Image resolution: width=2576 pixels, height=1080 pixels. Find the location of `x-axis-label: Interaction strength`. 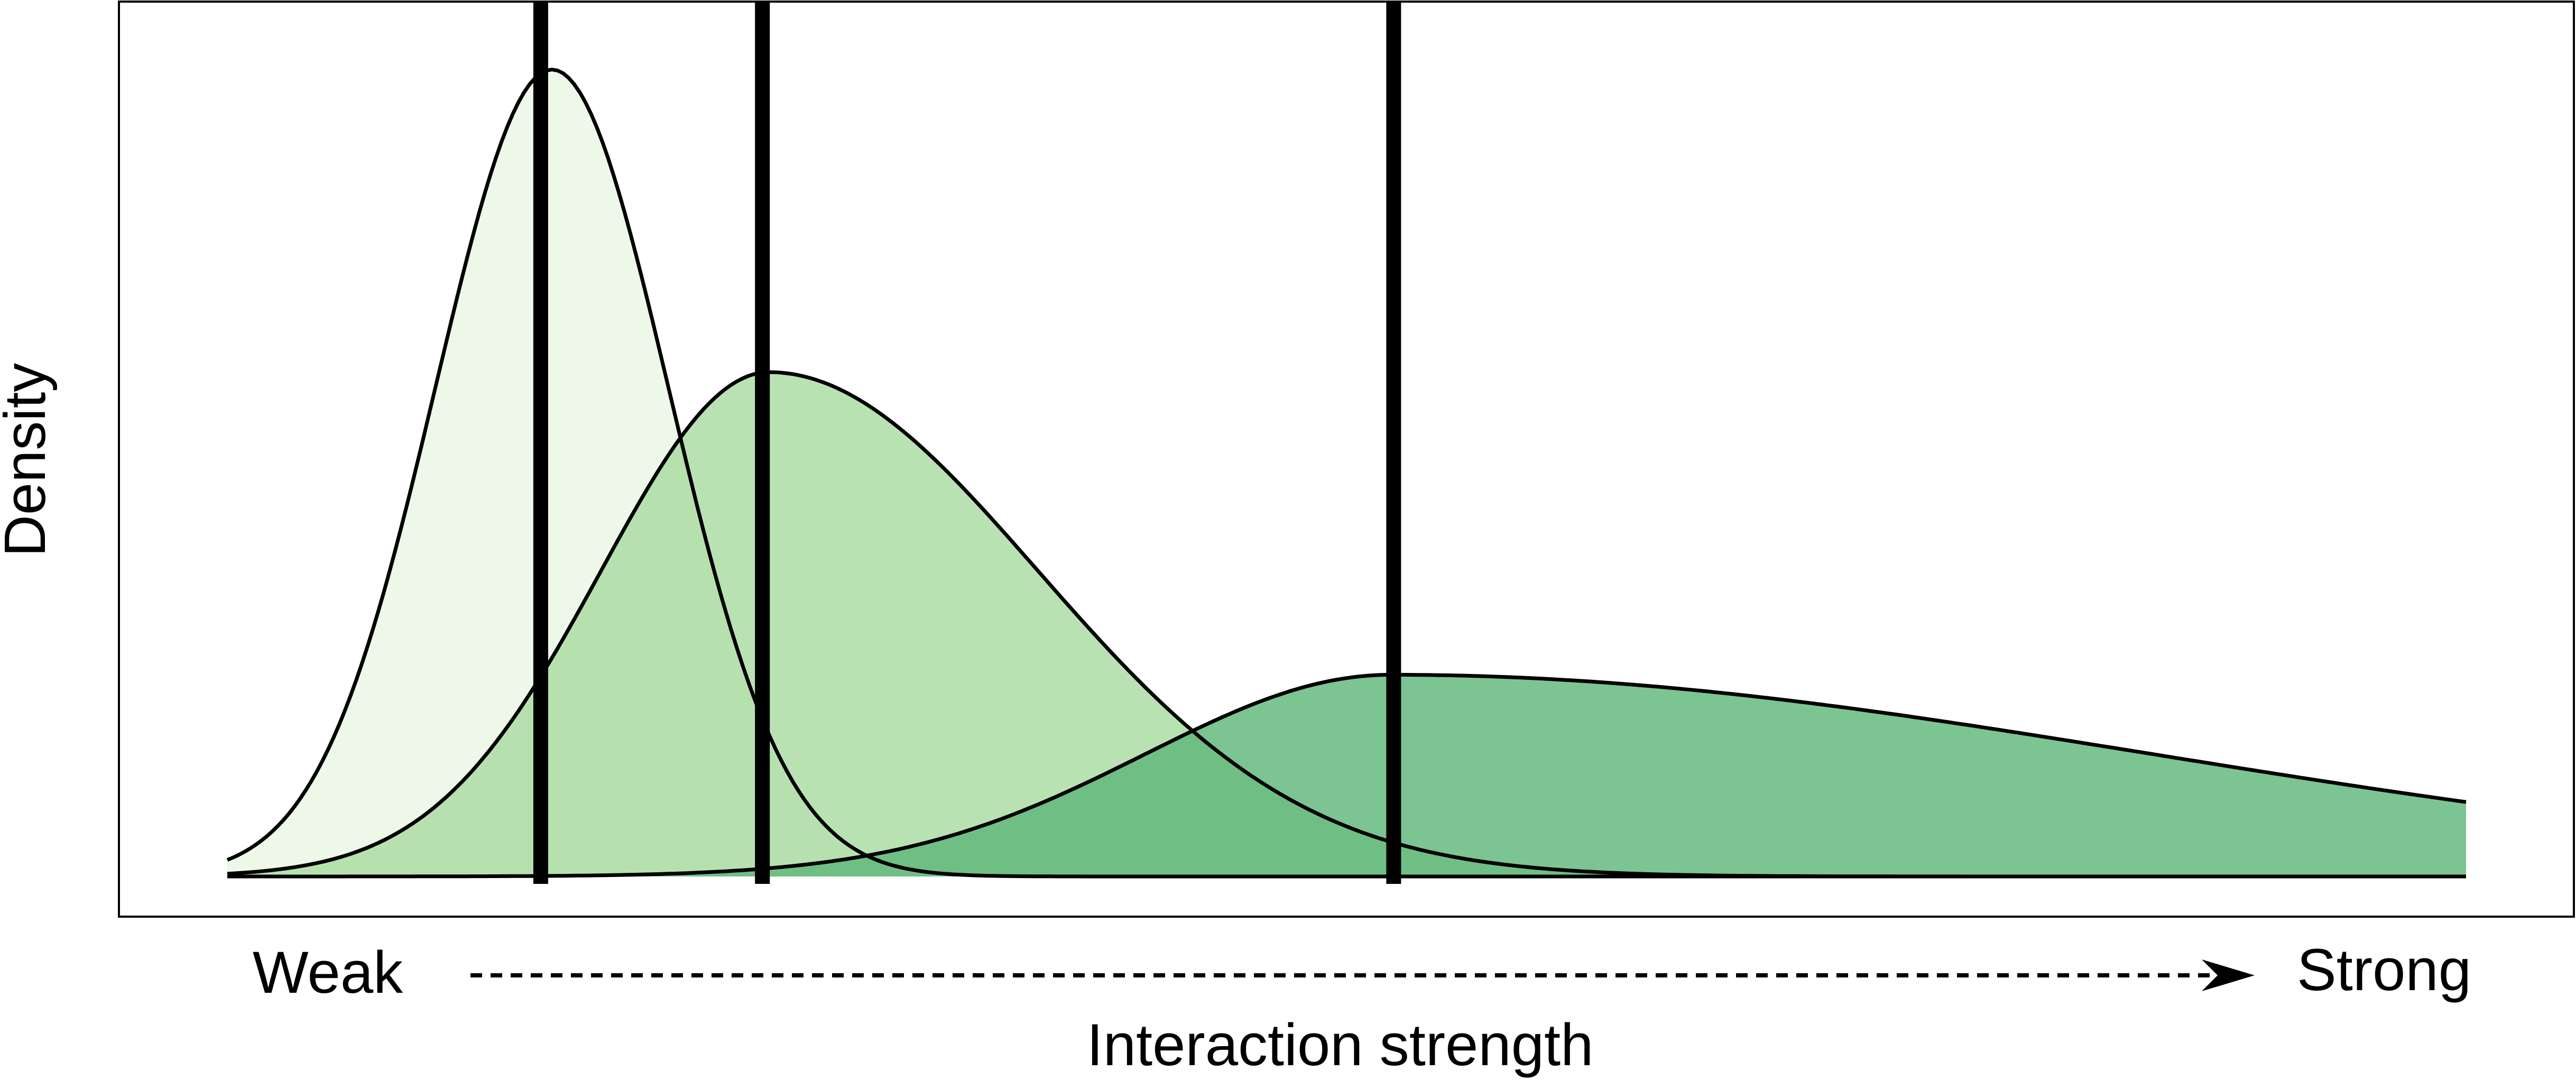

x-axis-label: Interaction strength is located at coordinates (1340, 1045).